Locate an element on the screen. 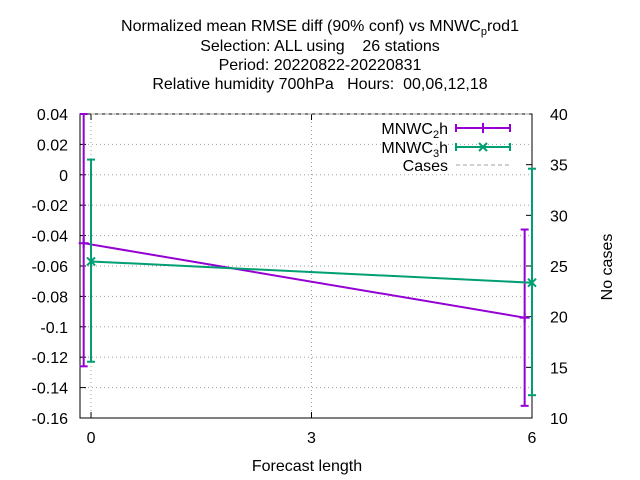 This screenshot has width=640, height=480. x-tick-label: 3 is located at coordinates (311, 438).